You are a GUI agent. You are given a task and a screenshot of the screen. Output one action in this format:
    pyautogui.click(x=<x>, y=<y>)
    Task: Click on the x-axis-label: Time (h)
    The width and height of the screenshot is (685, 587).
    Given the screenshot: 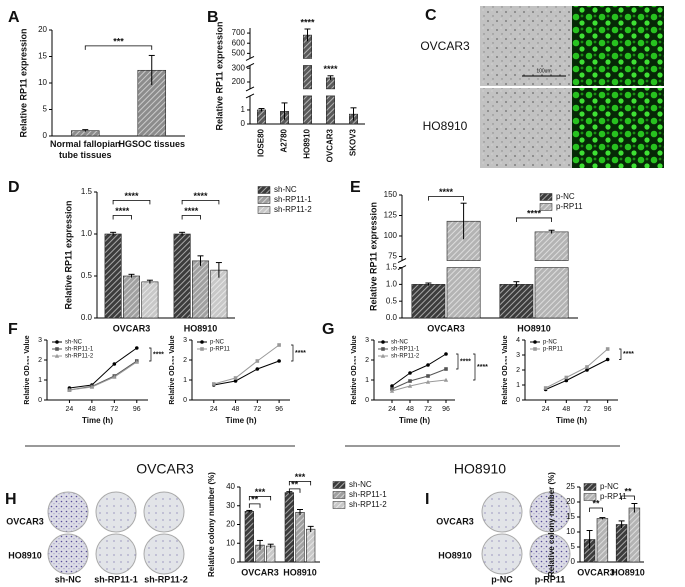 What is the action you would take?
    pyautogui.click(x=571, y=420)
    